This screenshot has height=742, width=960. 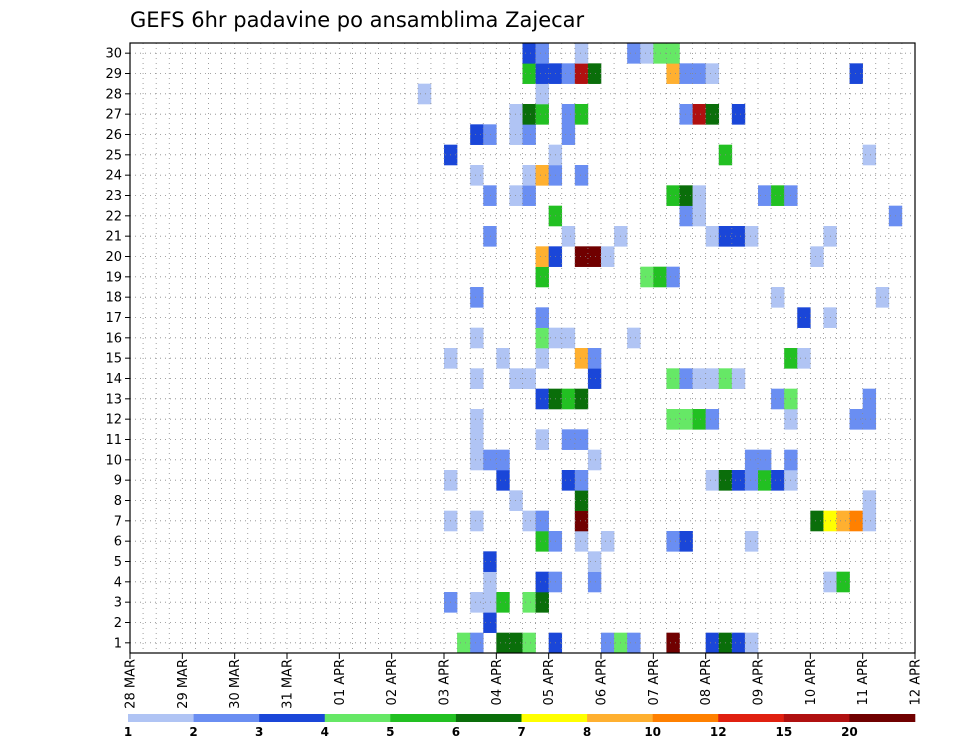 What do you see at coordinates (118, 623) in the screenshot?
I see `y-tick-label: 2` at bounding box center [118, 623].